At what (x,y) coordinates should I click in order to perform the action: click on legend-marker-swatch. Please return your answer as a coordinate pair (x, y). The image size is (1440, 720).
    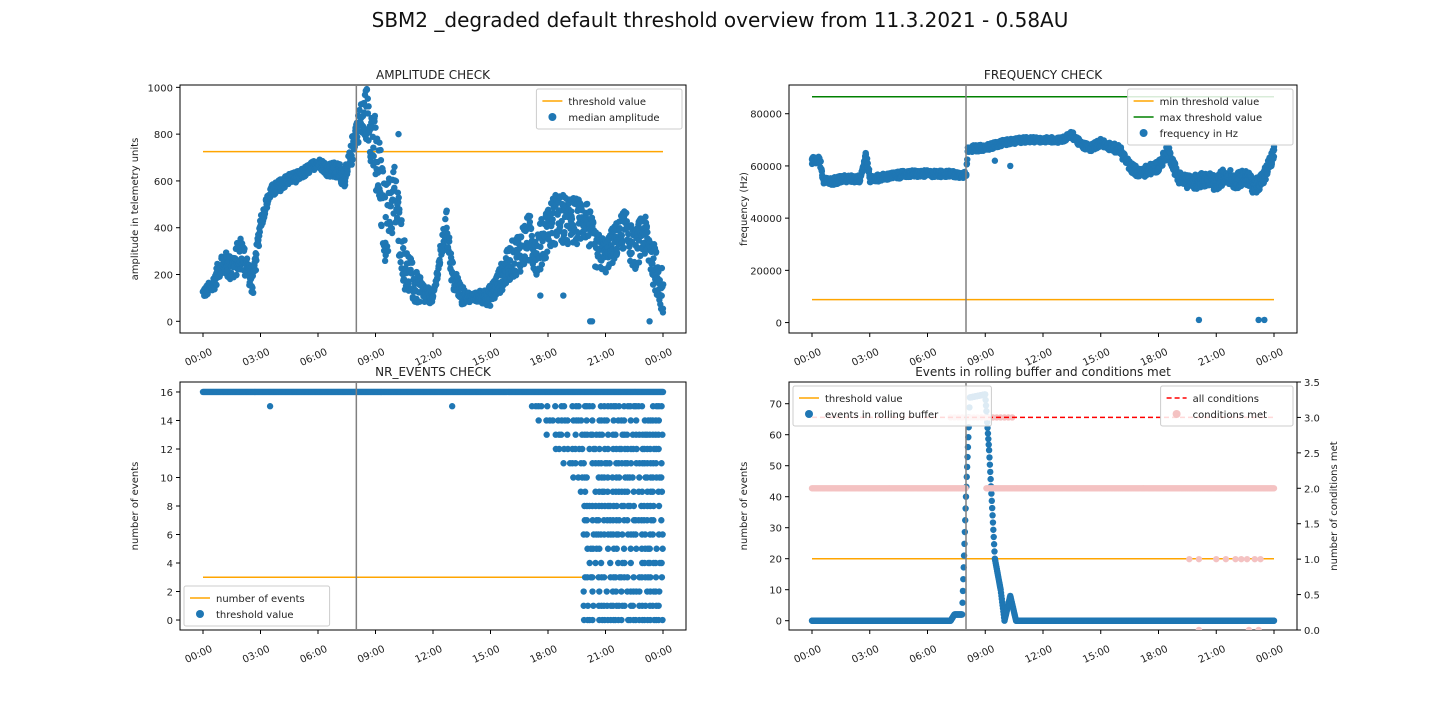
    Looking at the image, I should click on (552, 117).